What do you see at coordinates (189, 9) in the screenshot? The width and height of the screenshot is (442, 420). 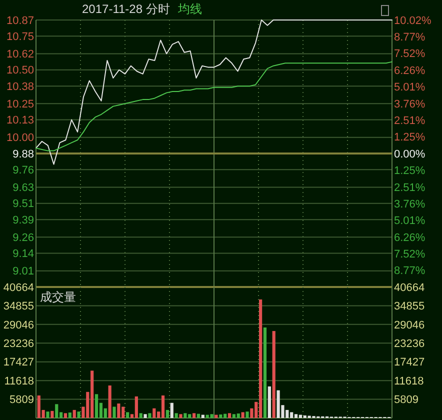 I see `text: 均线` at bounding box center [189, 9].